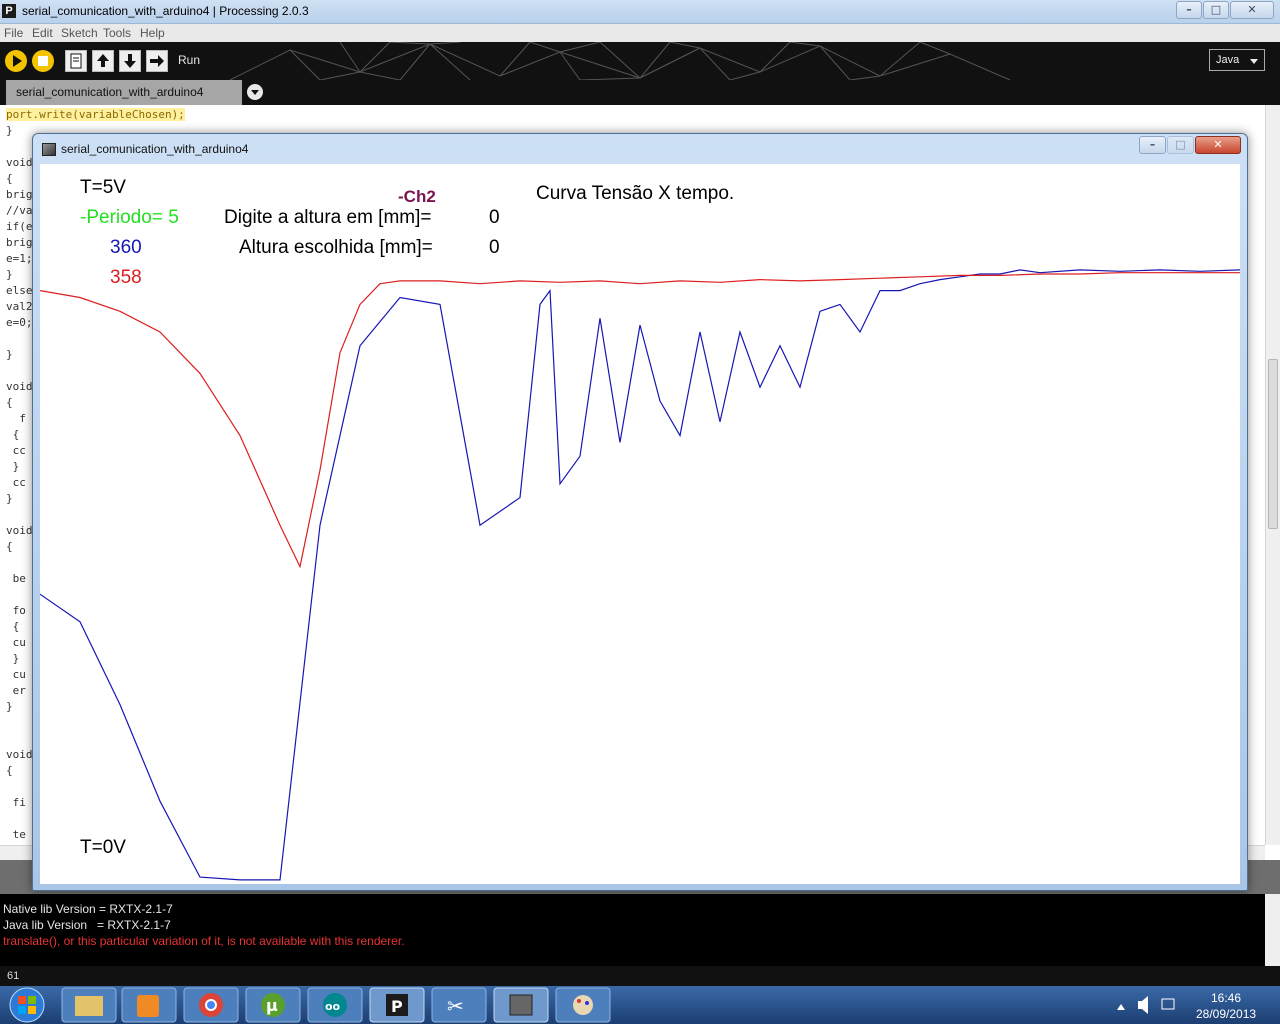 The width and height of the screenshot is (1280, 1024). I want to click on open-button, so click(103, 61).